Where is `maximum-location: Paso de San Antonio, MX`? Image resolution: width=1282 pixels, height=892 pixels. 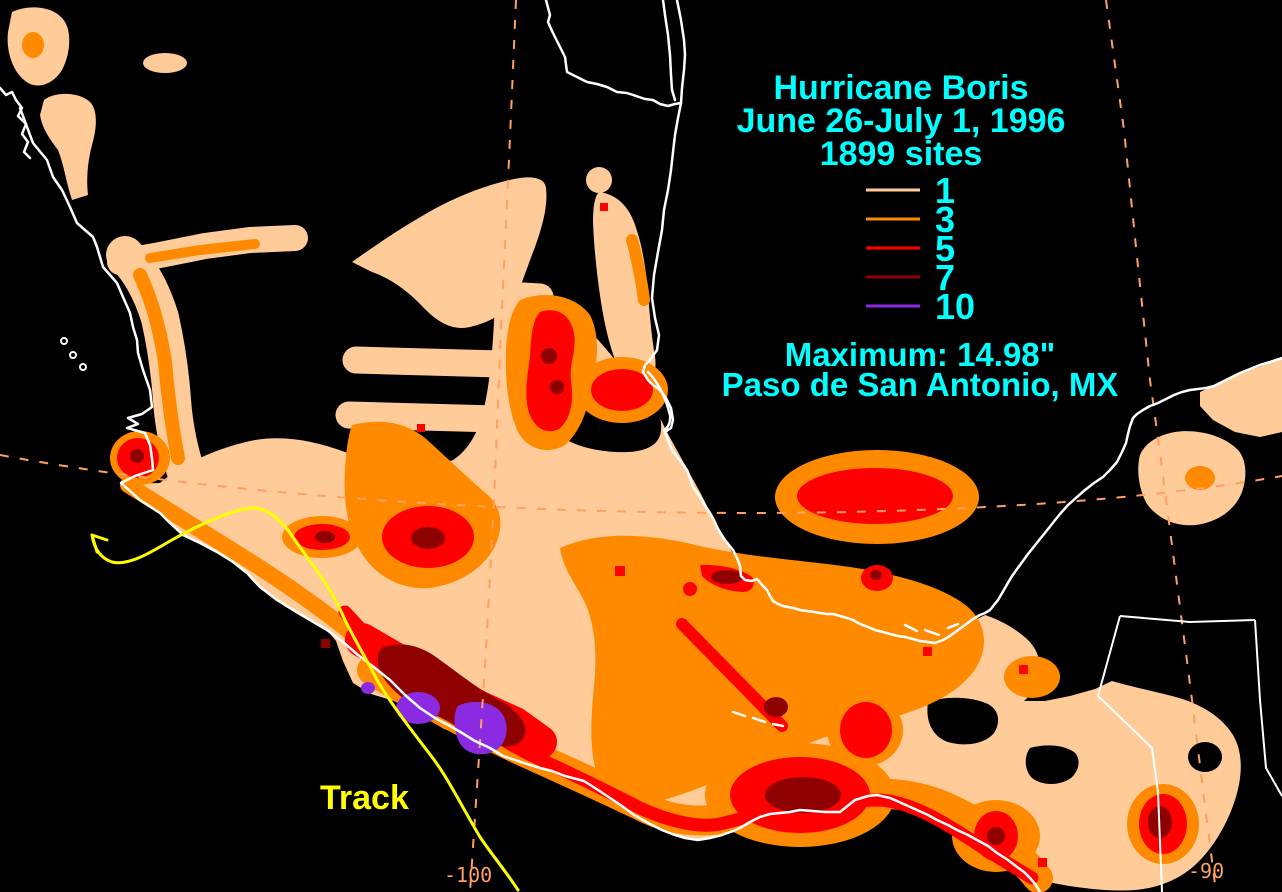 maximum-location: Paso de San Antonio, MX is located at coordinates (920, 384).